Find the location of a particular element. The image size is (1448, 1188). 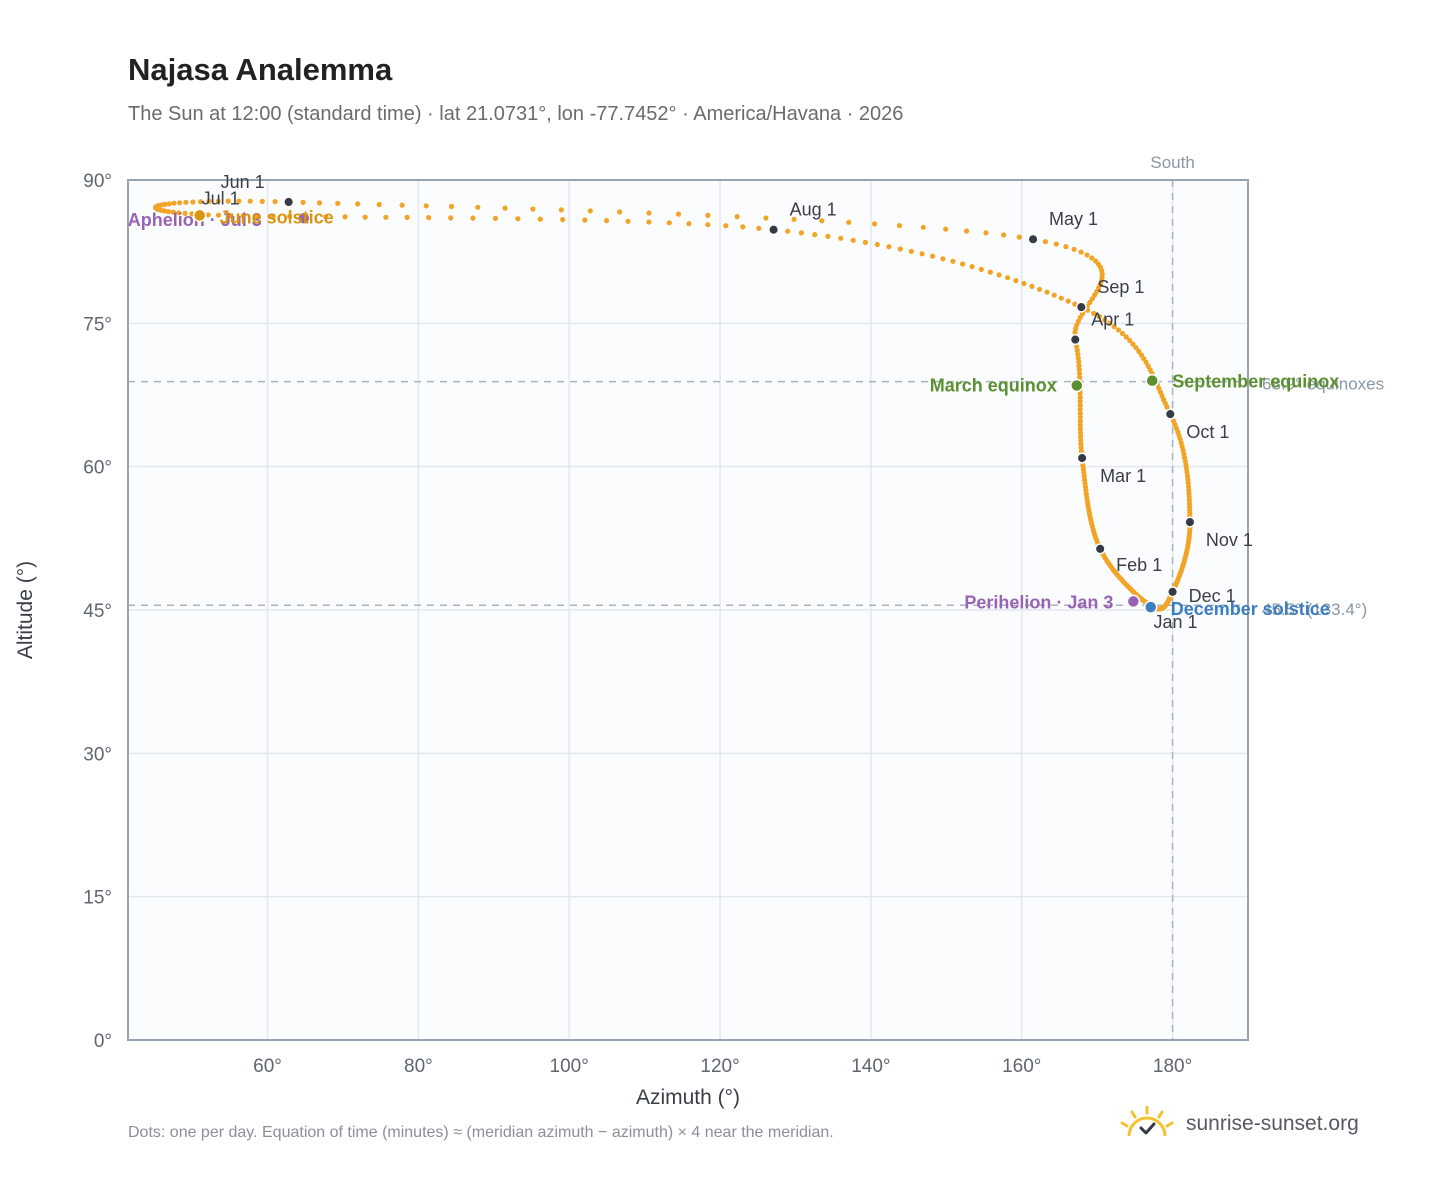

x-axis-label: Azimuth (°) is located at coordinates (688, 1097).